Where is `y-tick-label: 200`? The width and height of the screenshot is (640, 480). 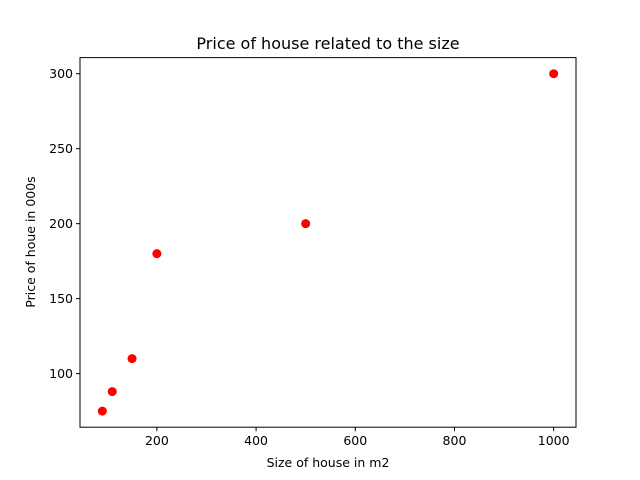
y-tick-label: 200 is located at coordinates (61, 223).